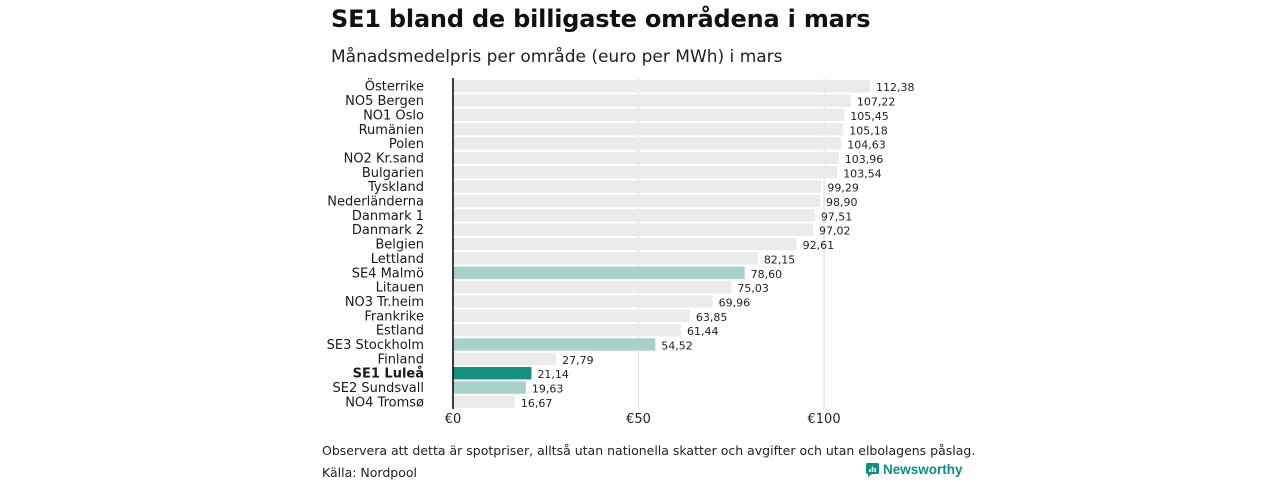 Image resolution: width=1280 pixels, height=480 pixels. Describe the element at coordinates (388, 230) in the screenshot. I see `category-label: Danmark 2` at that location.